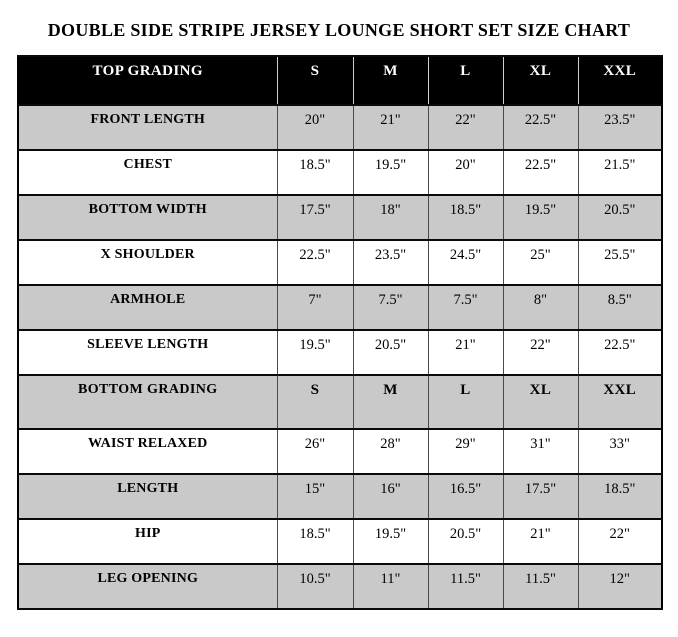  I want to click on value-cell: 8.5", so click(620, 307).